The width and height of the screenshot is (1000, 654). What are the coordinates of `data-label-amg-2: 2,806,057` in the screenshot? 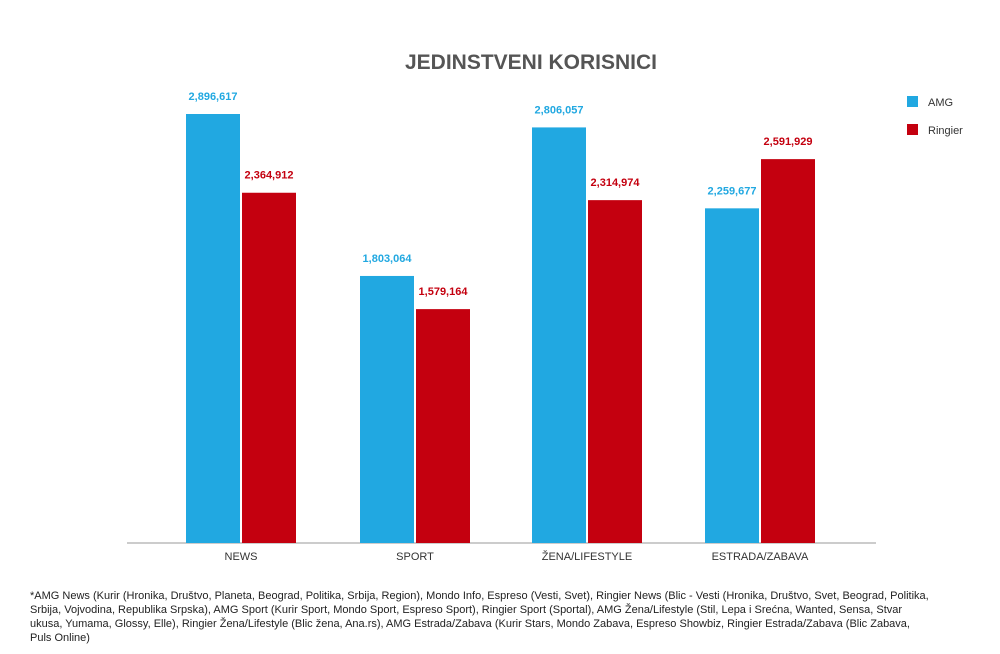 It's located at (559, 110).